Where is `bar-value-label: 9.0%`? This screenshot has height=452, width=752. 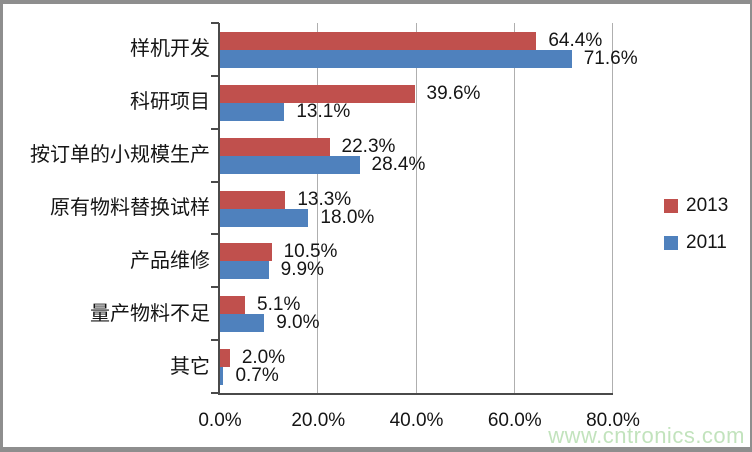 bar-value-label: 9.0% is located at coordinates (298, 323).